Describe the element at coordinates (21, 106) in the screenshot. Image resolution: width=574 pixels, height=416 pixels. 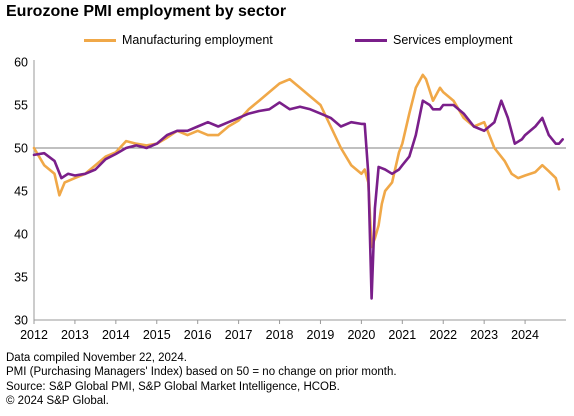
I see `y-tick-label: 55` at that location.